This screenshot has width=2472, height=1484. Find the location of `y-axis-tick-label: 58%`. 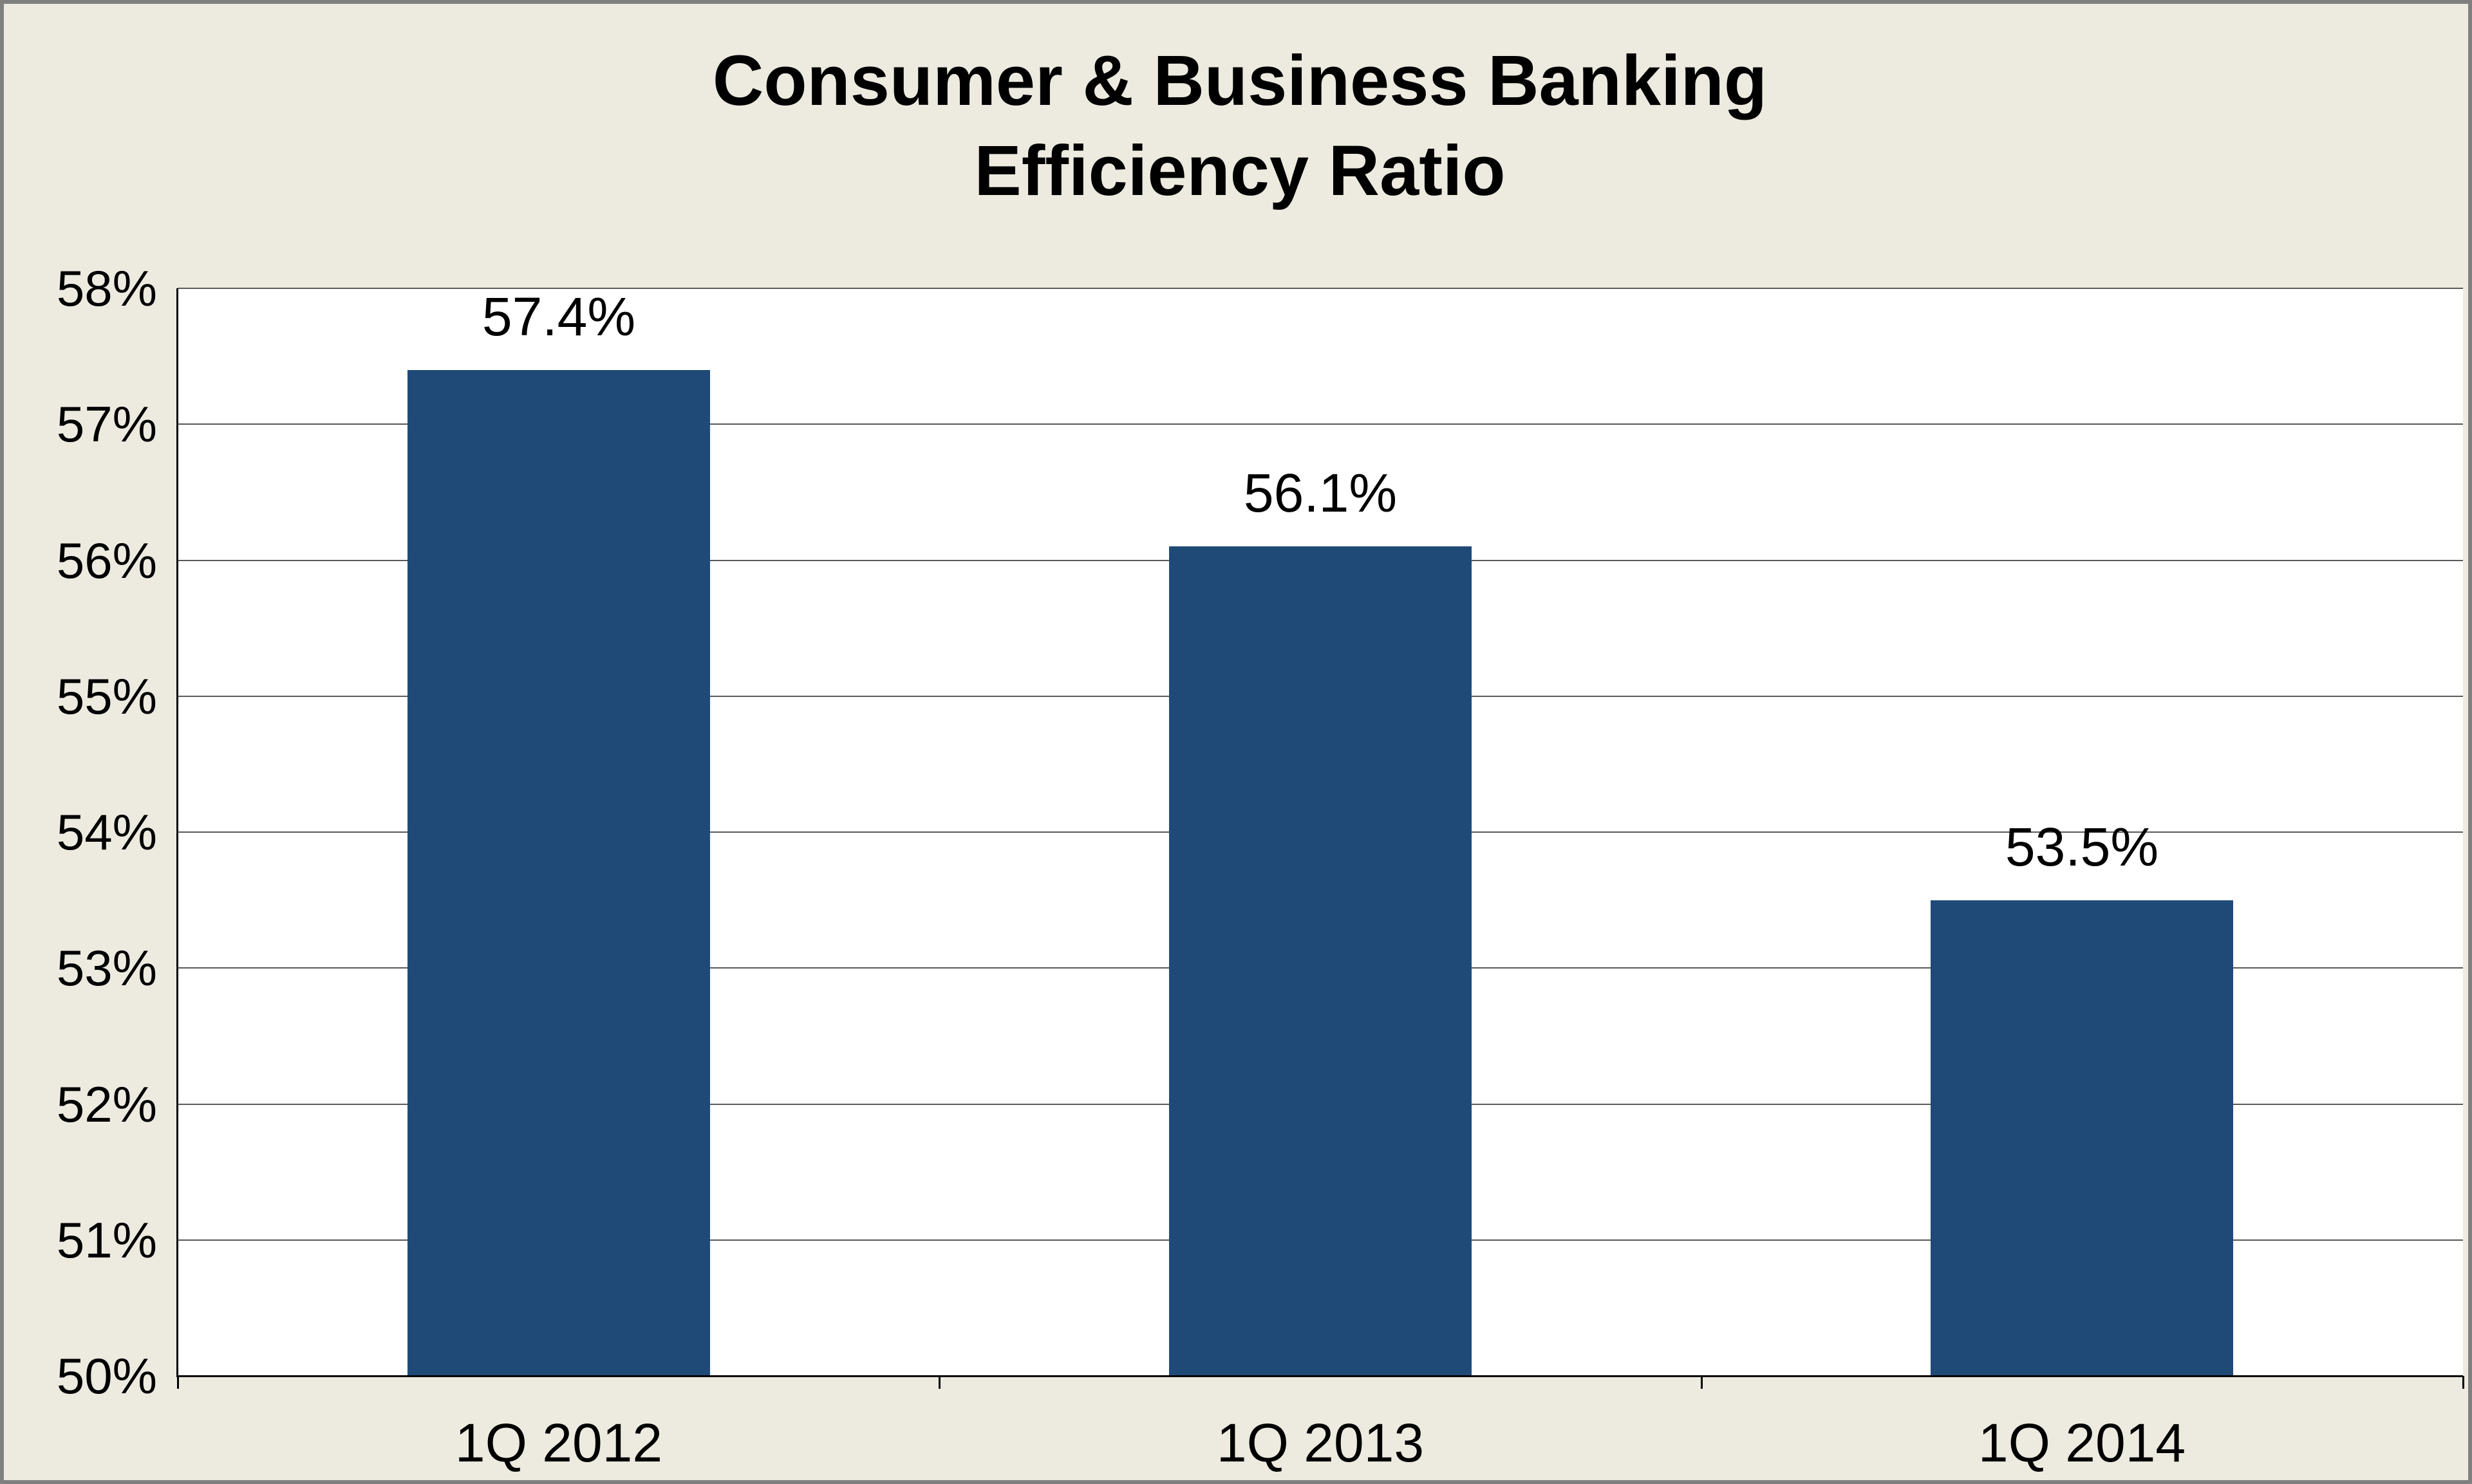

y-axis-tick-label: 58% is located at coordinates (107, 288).